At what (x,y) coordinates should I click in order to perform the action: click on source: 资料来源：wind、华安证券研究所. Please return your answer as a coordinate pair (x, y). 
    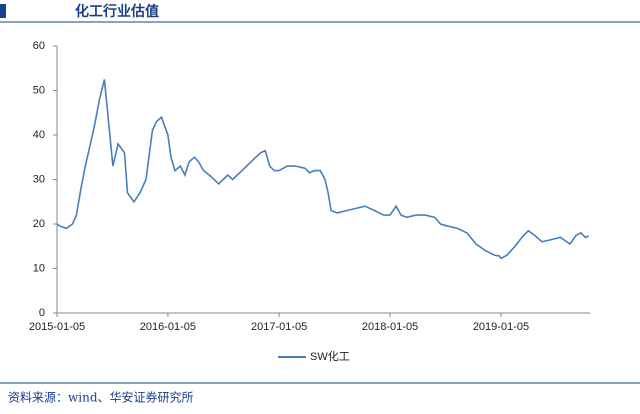
    Looking at the image, I should click on (101, 397).